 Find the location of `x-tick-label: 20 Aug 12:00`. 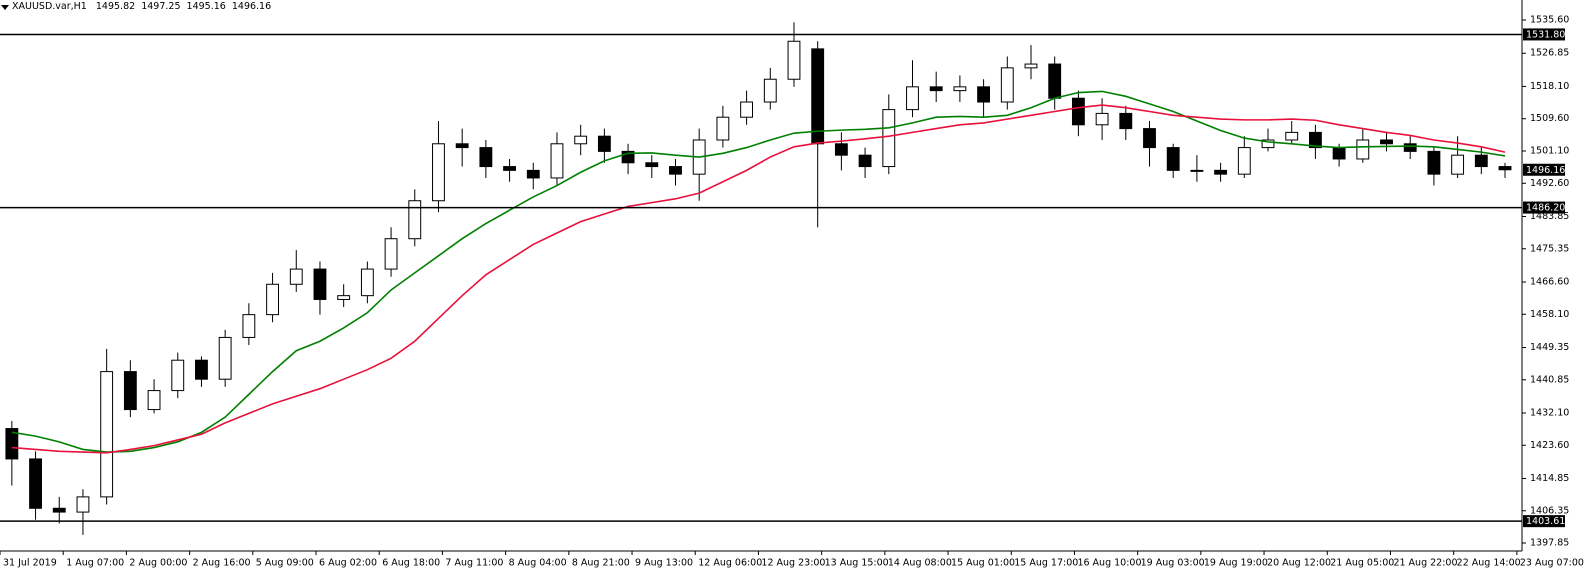

x-tick-label: 20 Aug 12:00 is located at coordinates (1299, 563).